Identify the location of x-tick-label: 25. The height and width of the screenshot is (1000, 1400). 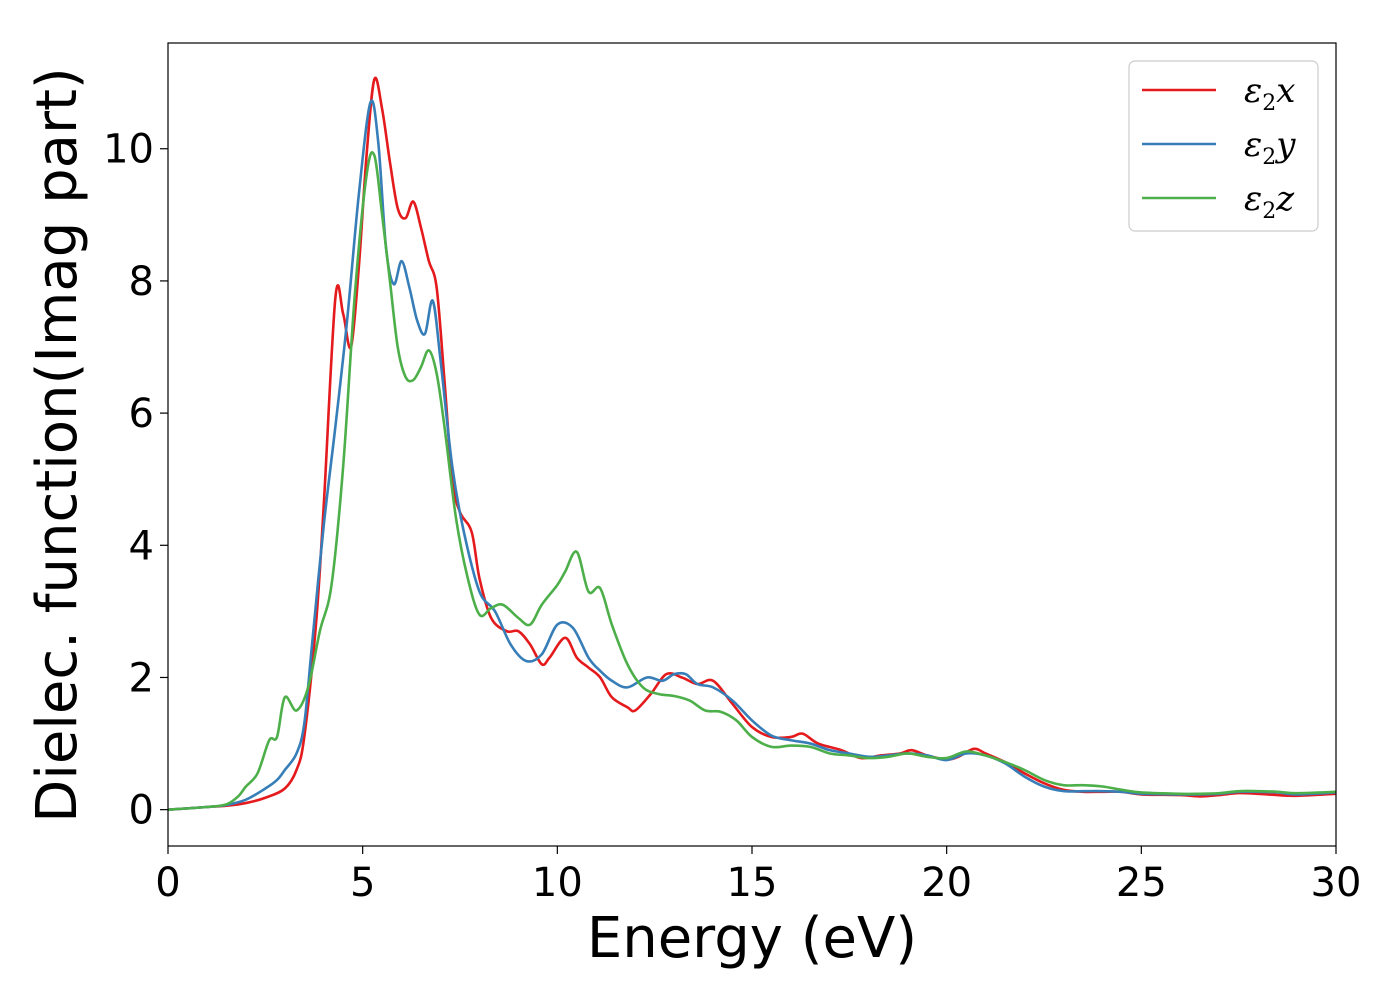
(1141, 883).